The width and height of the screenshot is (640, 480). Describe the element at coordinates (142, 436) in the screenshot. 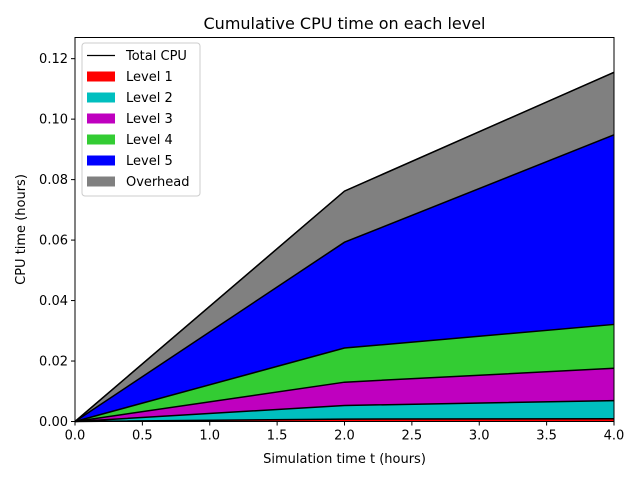

I see `x-tick-label: 0.5` at that location.